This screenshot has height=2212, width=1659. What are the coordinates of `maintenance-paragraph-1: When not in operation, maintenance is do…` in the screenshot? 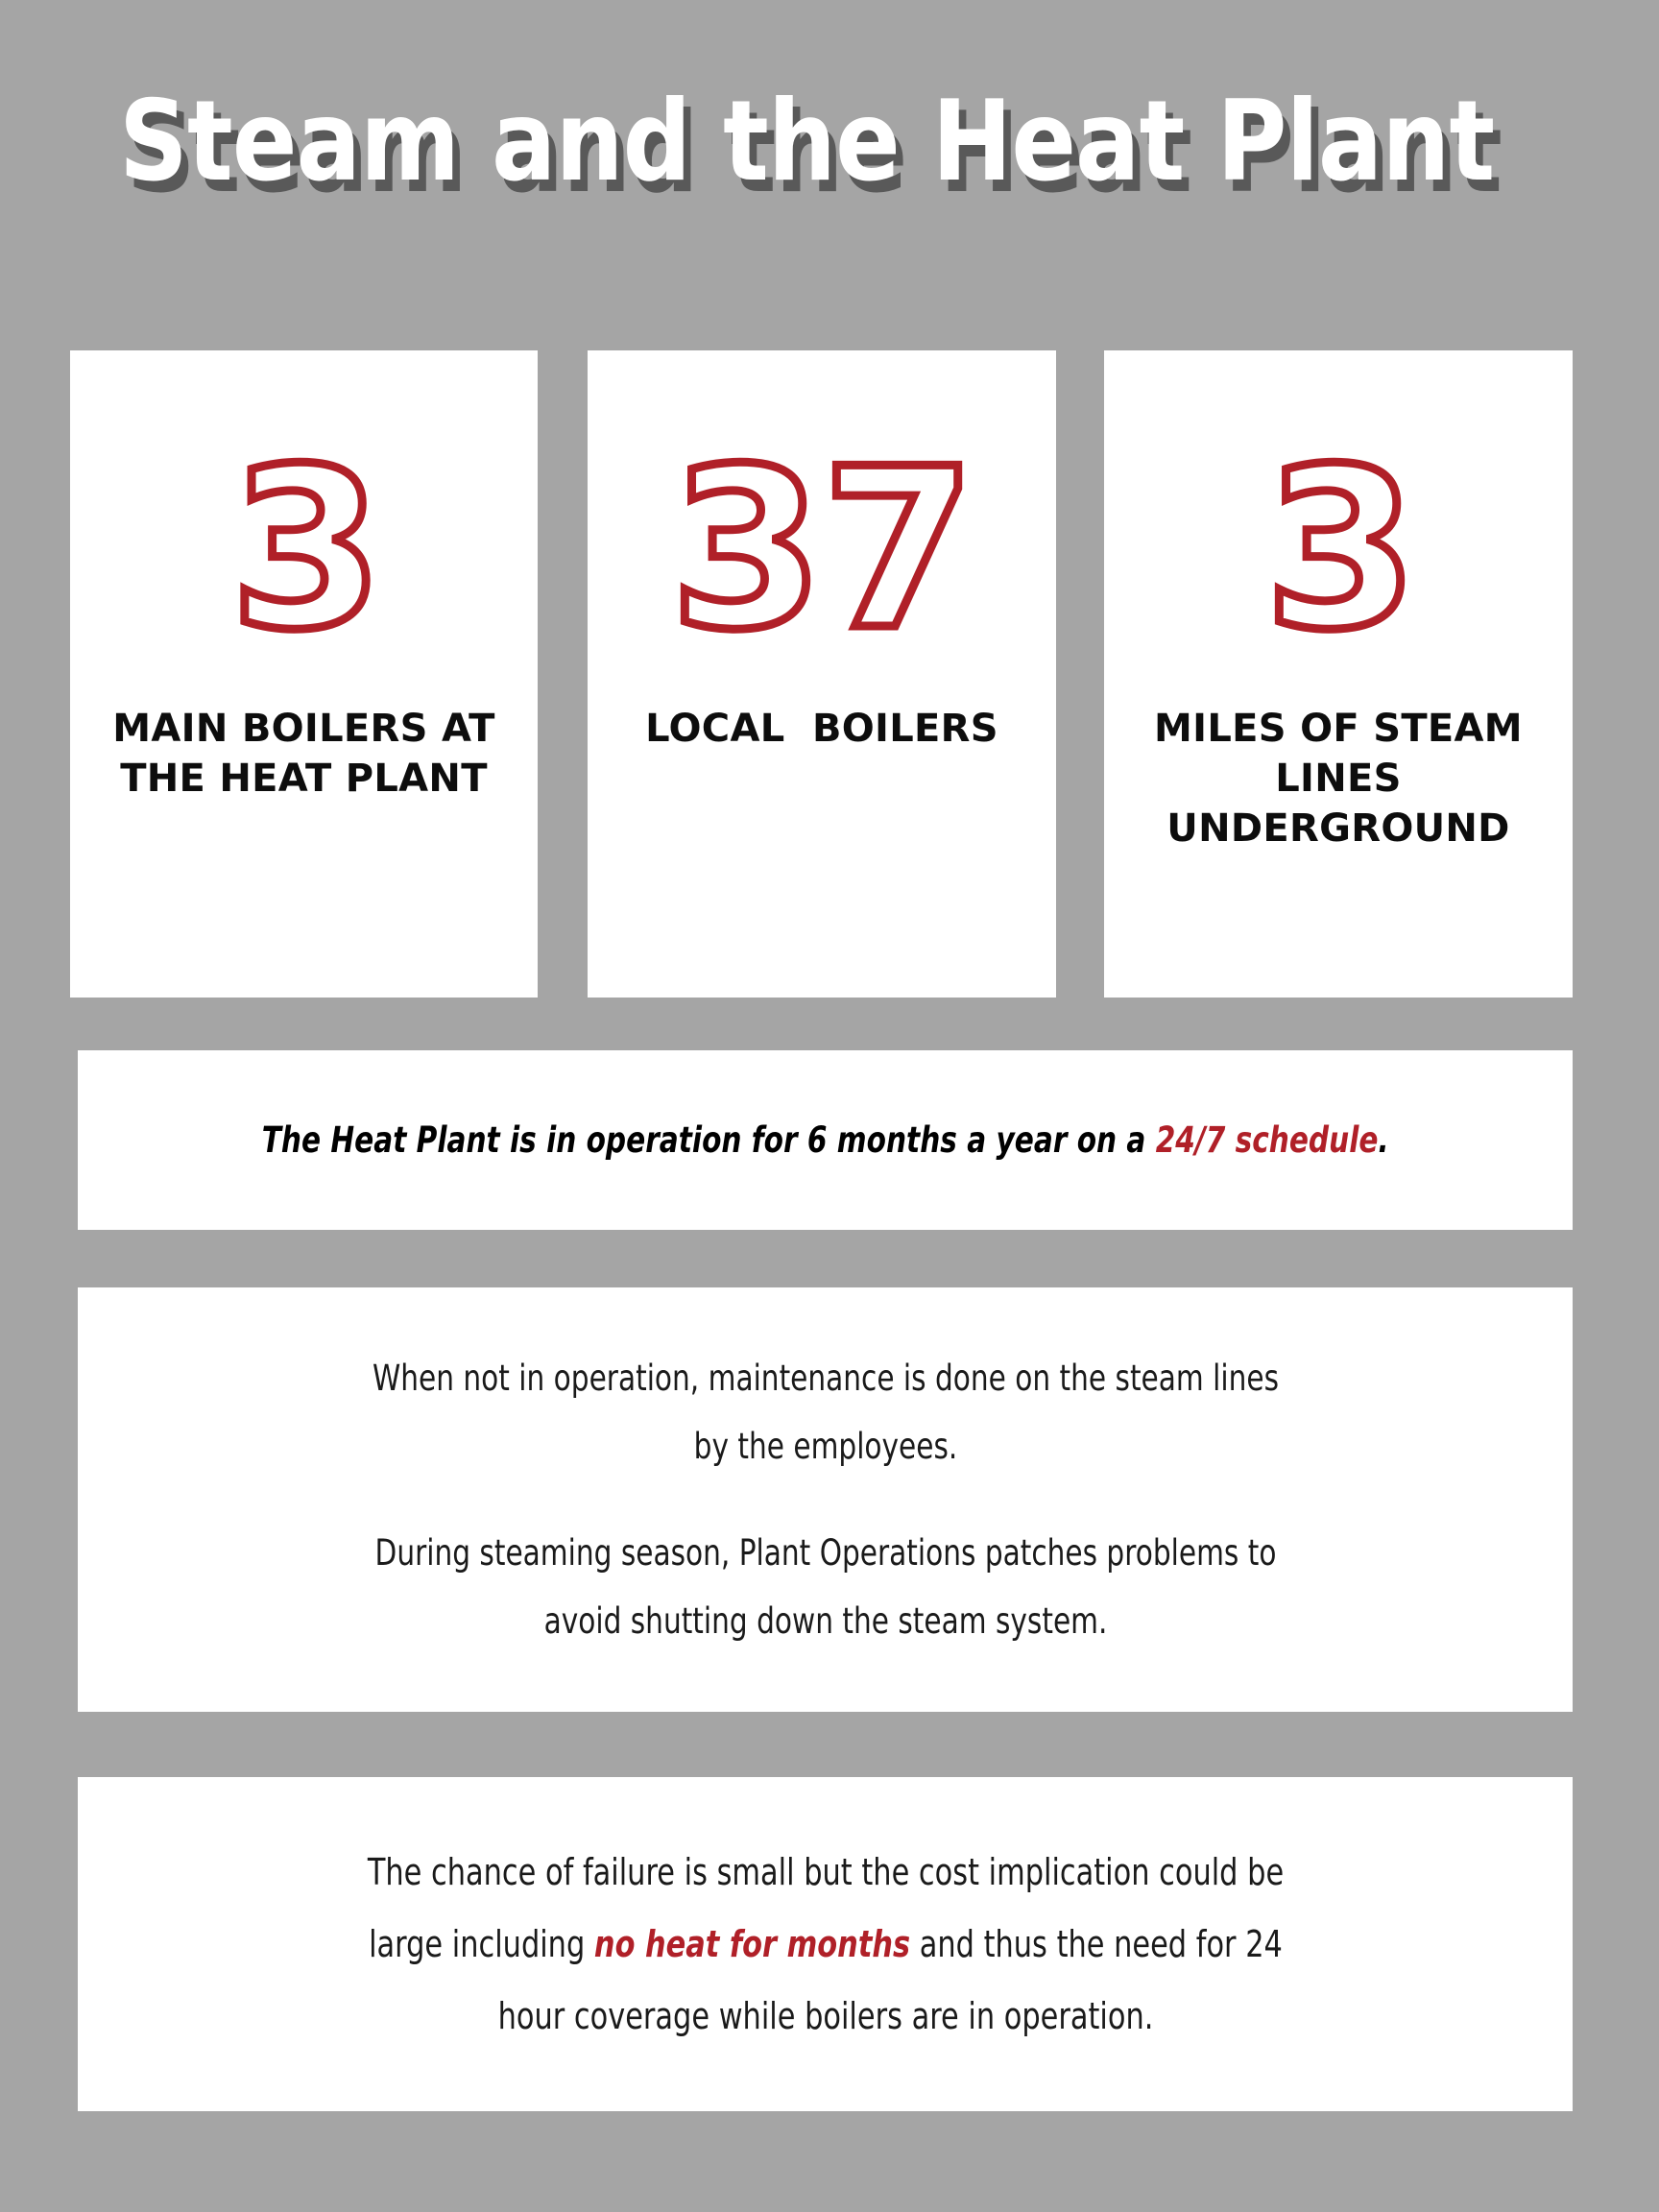 It's located at (825, 1412).